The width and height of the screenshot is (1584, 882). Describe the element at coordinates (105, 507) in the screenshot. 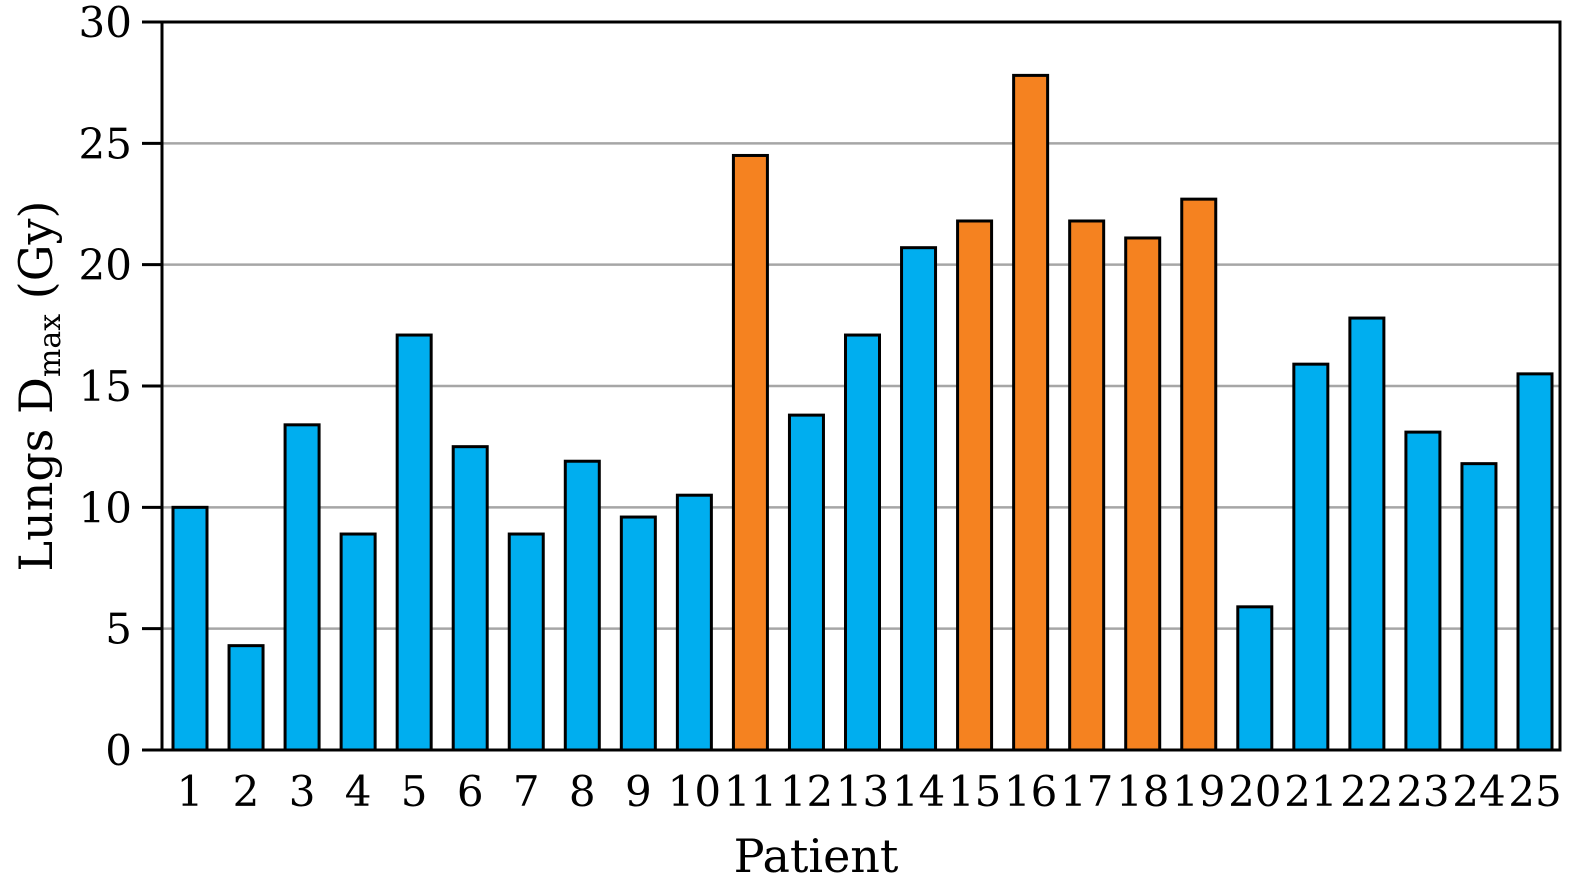

I see `y-tick-label: 10` at that location.